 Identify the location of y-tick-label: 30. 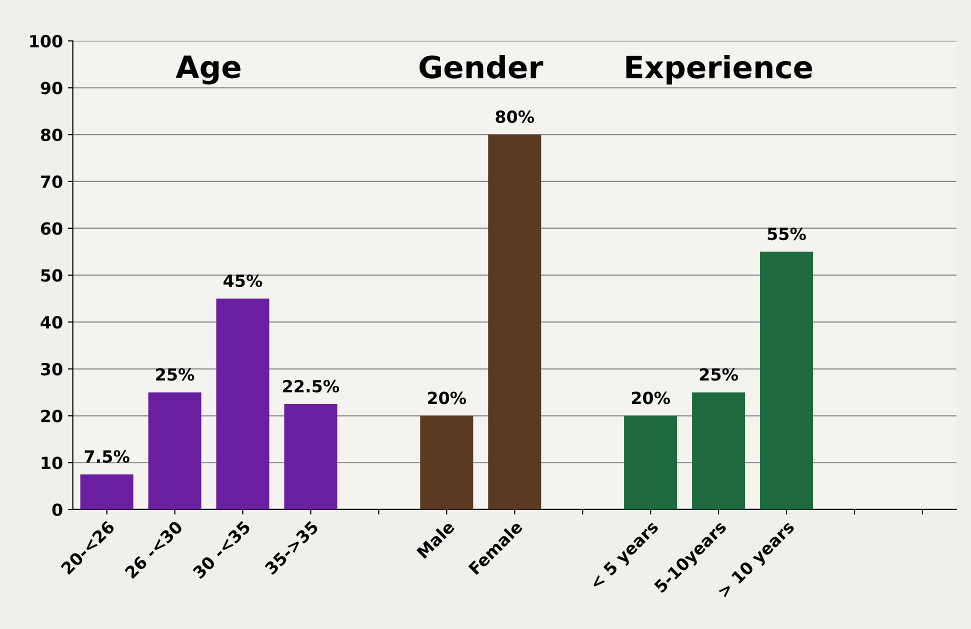
(51, 369).